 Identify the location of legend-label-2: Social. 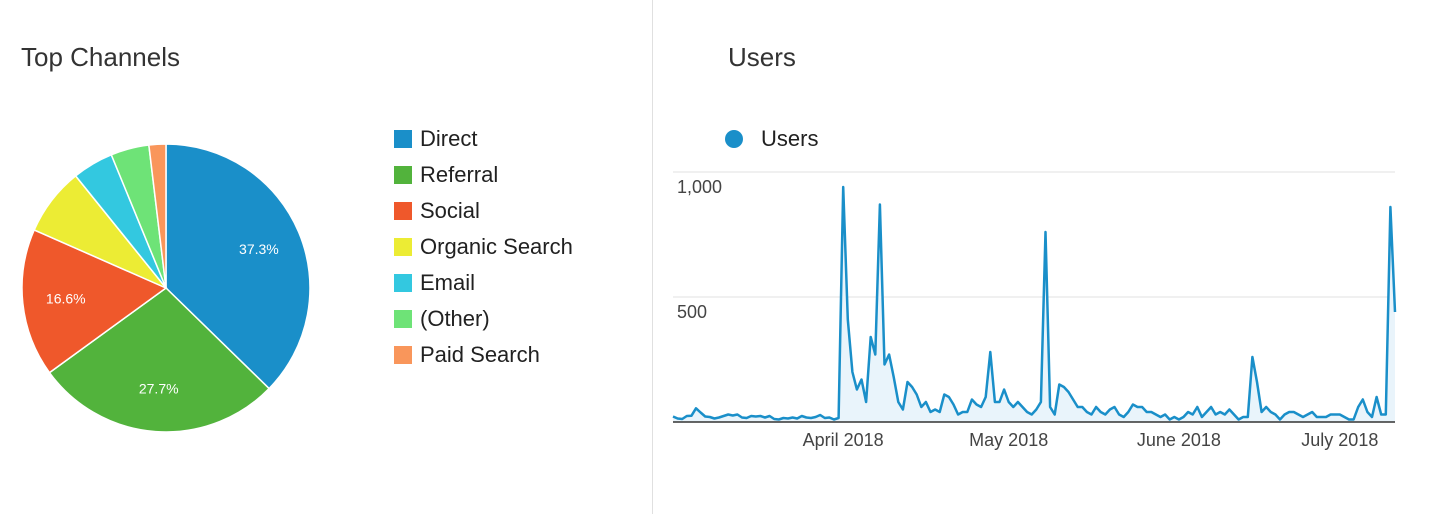
(450, 210).